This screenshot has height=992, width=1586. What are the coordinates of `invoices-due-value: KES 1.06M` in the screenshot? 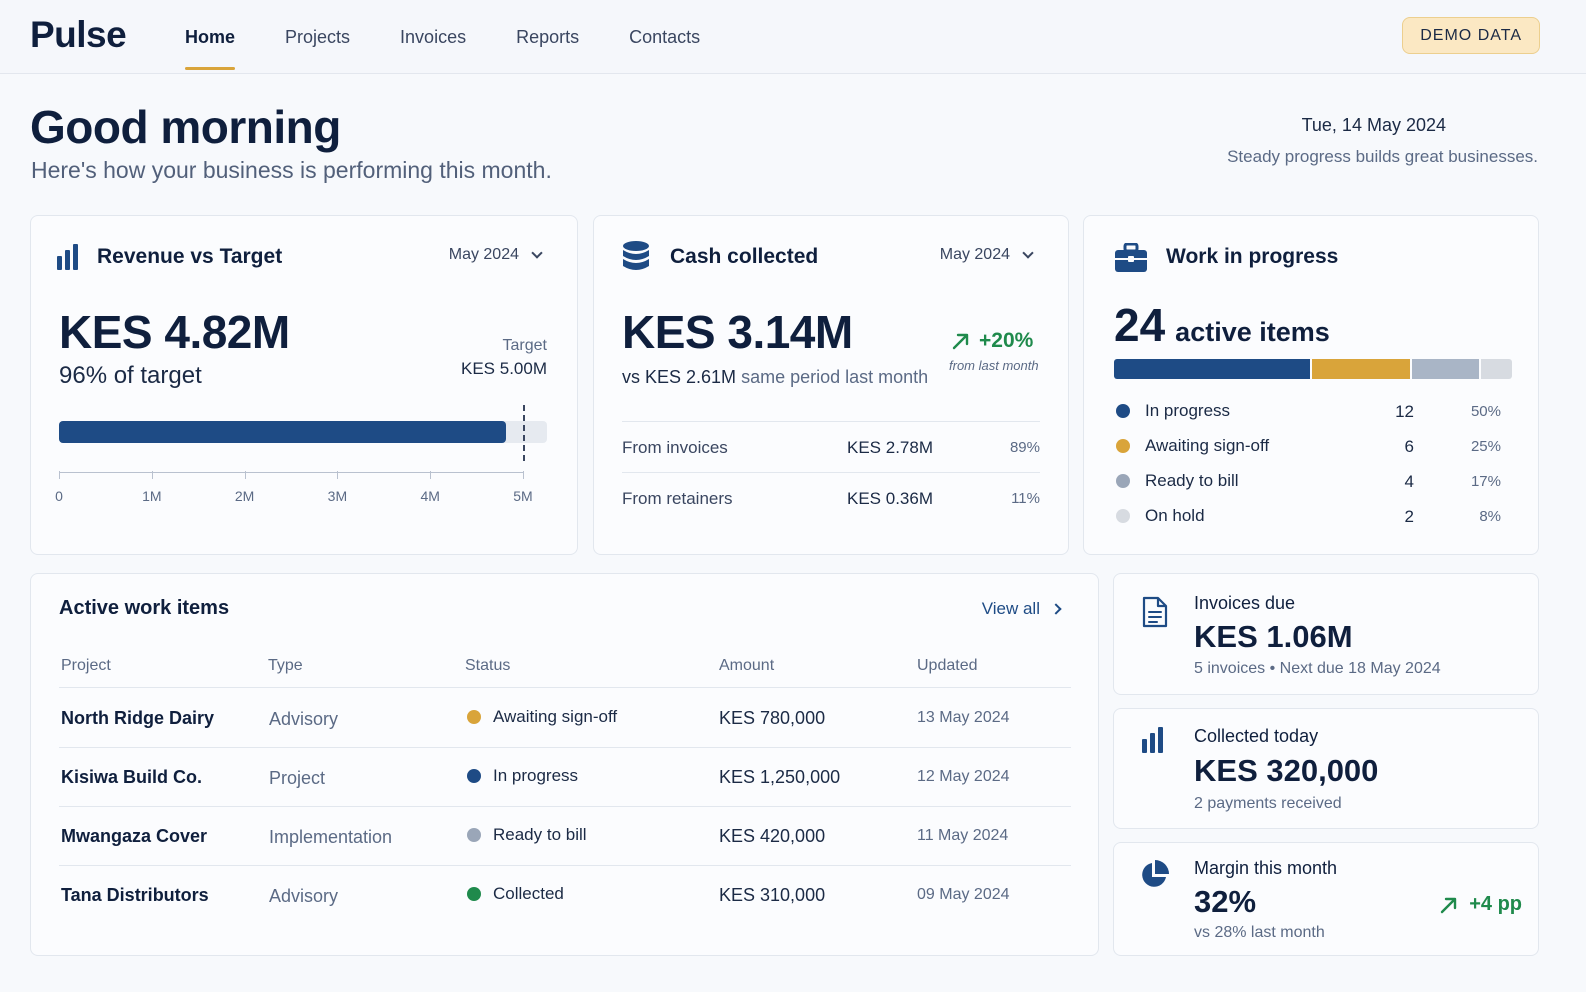 It's located at (1273, 636).